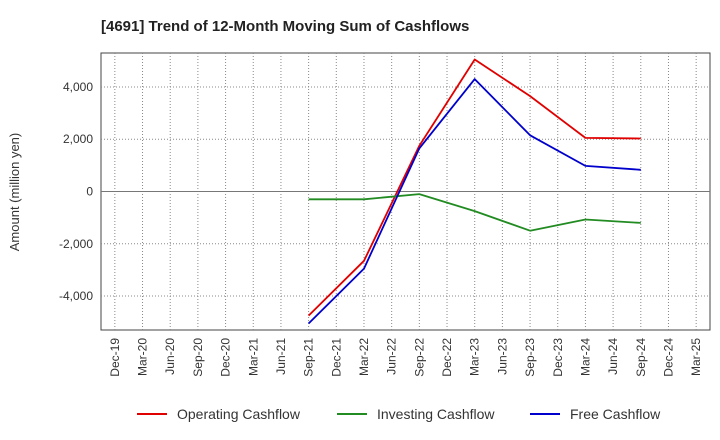 The width and height of the screenshot is (720, 440). What do you see at coordinates (668, 357) in the screenshot?
I see `x-tick-label: Dec-24` at bounding box center [668, 357].